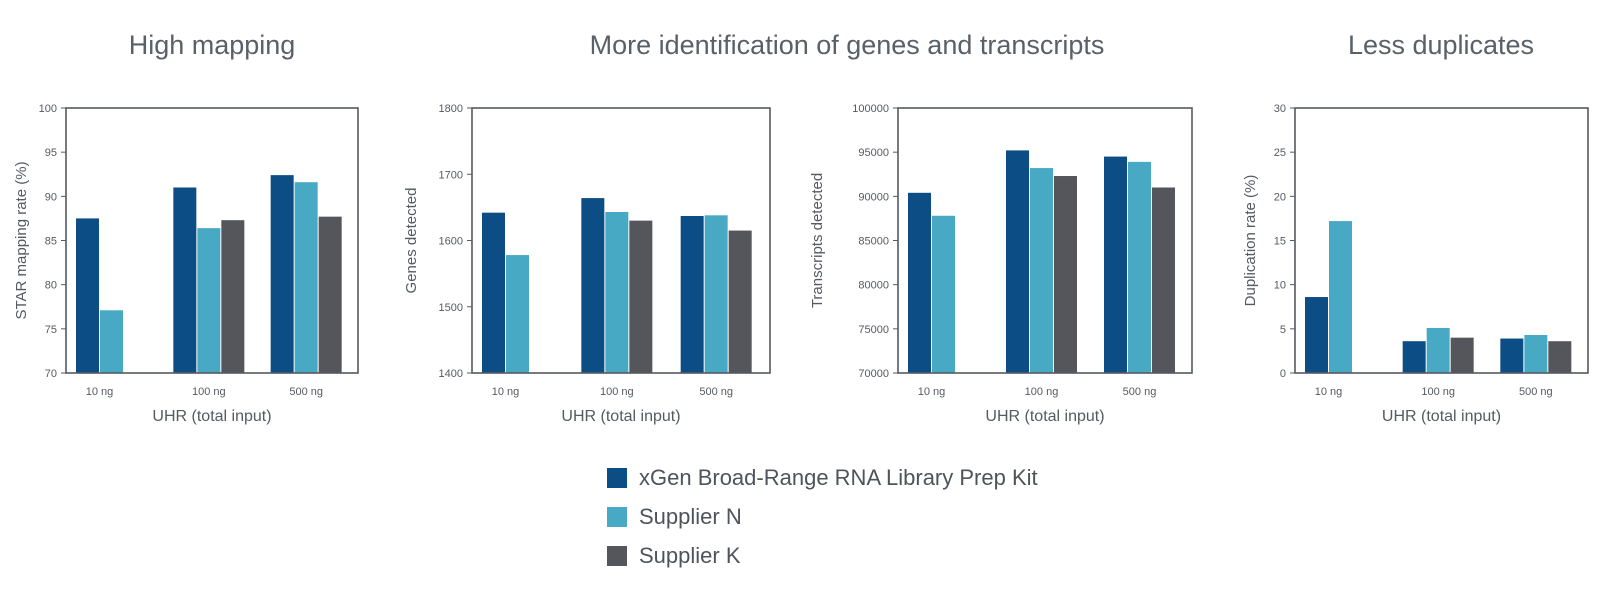 The height and width of the screenshot is (600, 1600). I want to click on y-tick-label: 1700, so click(451, 175).